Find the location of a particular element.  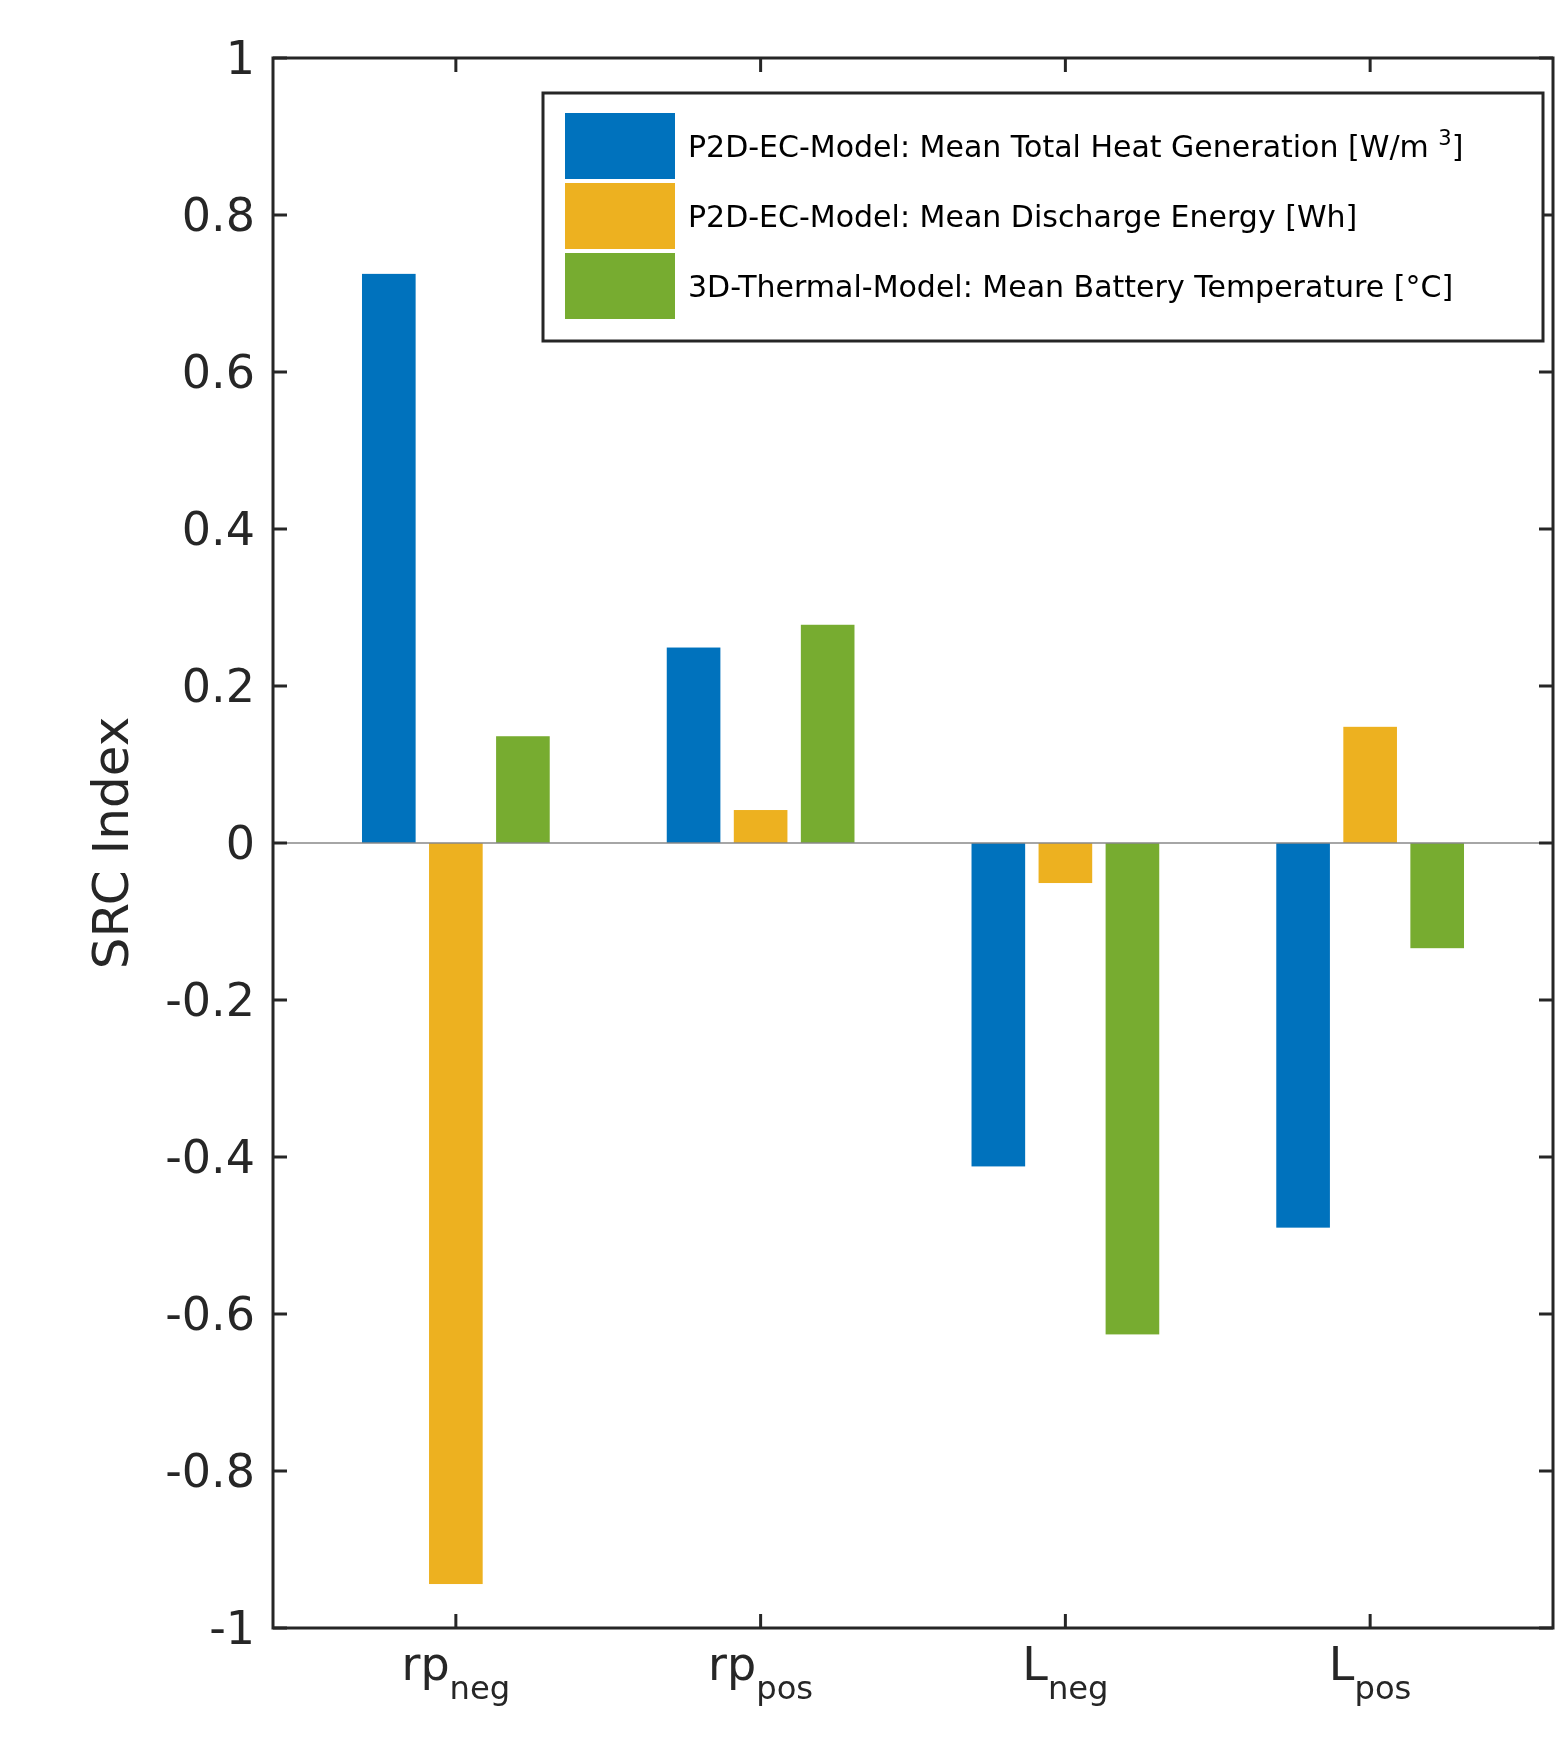

y-axis-title: SRC Index is located at coordinates (111, 843).